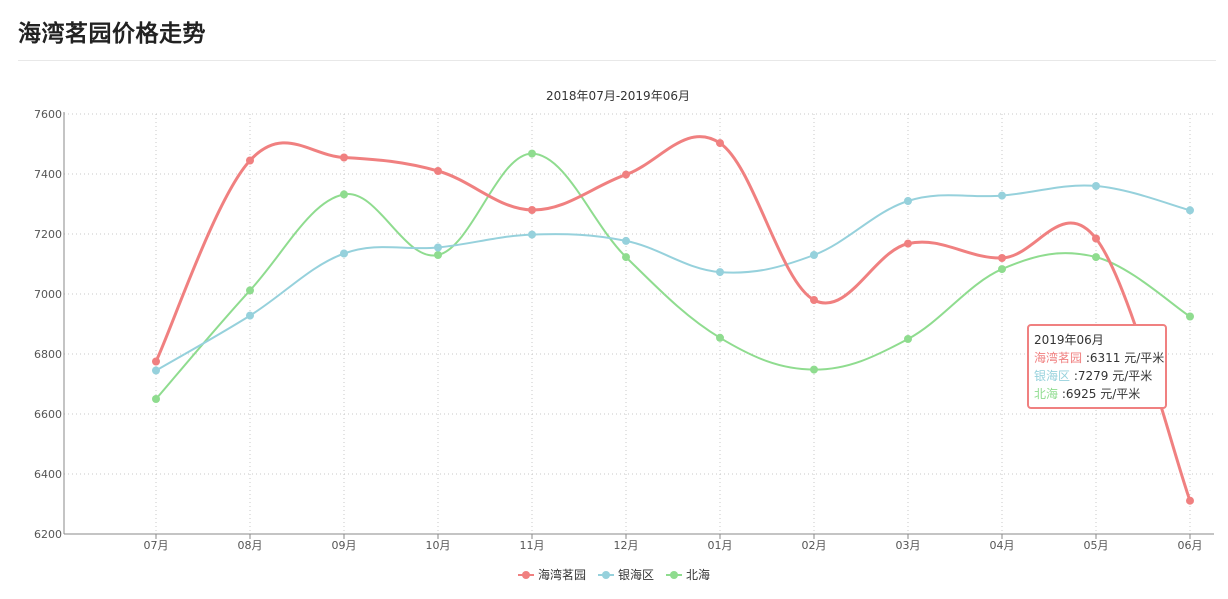 The image size is (1228, 599). I want to click on legend-label: 北海, so click(698, 575).